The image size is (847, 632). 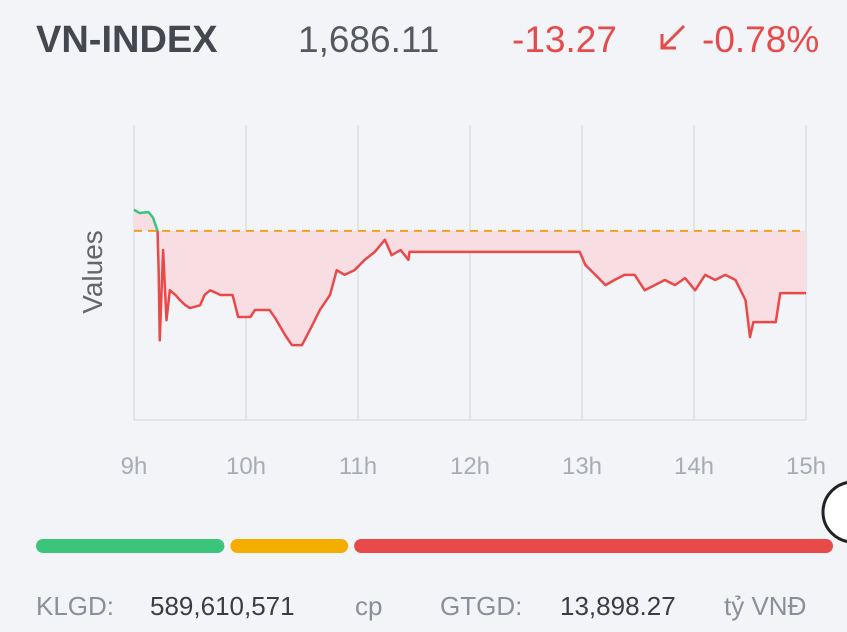 I want to click on value: 13,898.27, so click(x=618, y=606).